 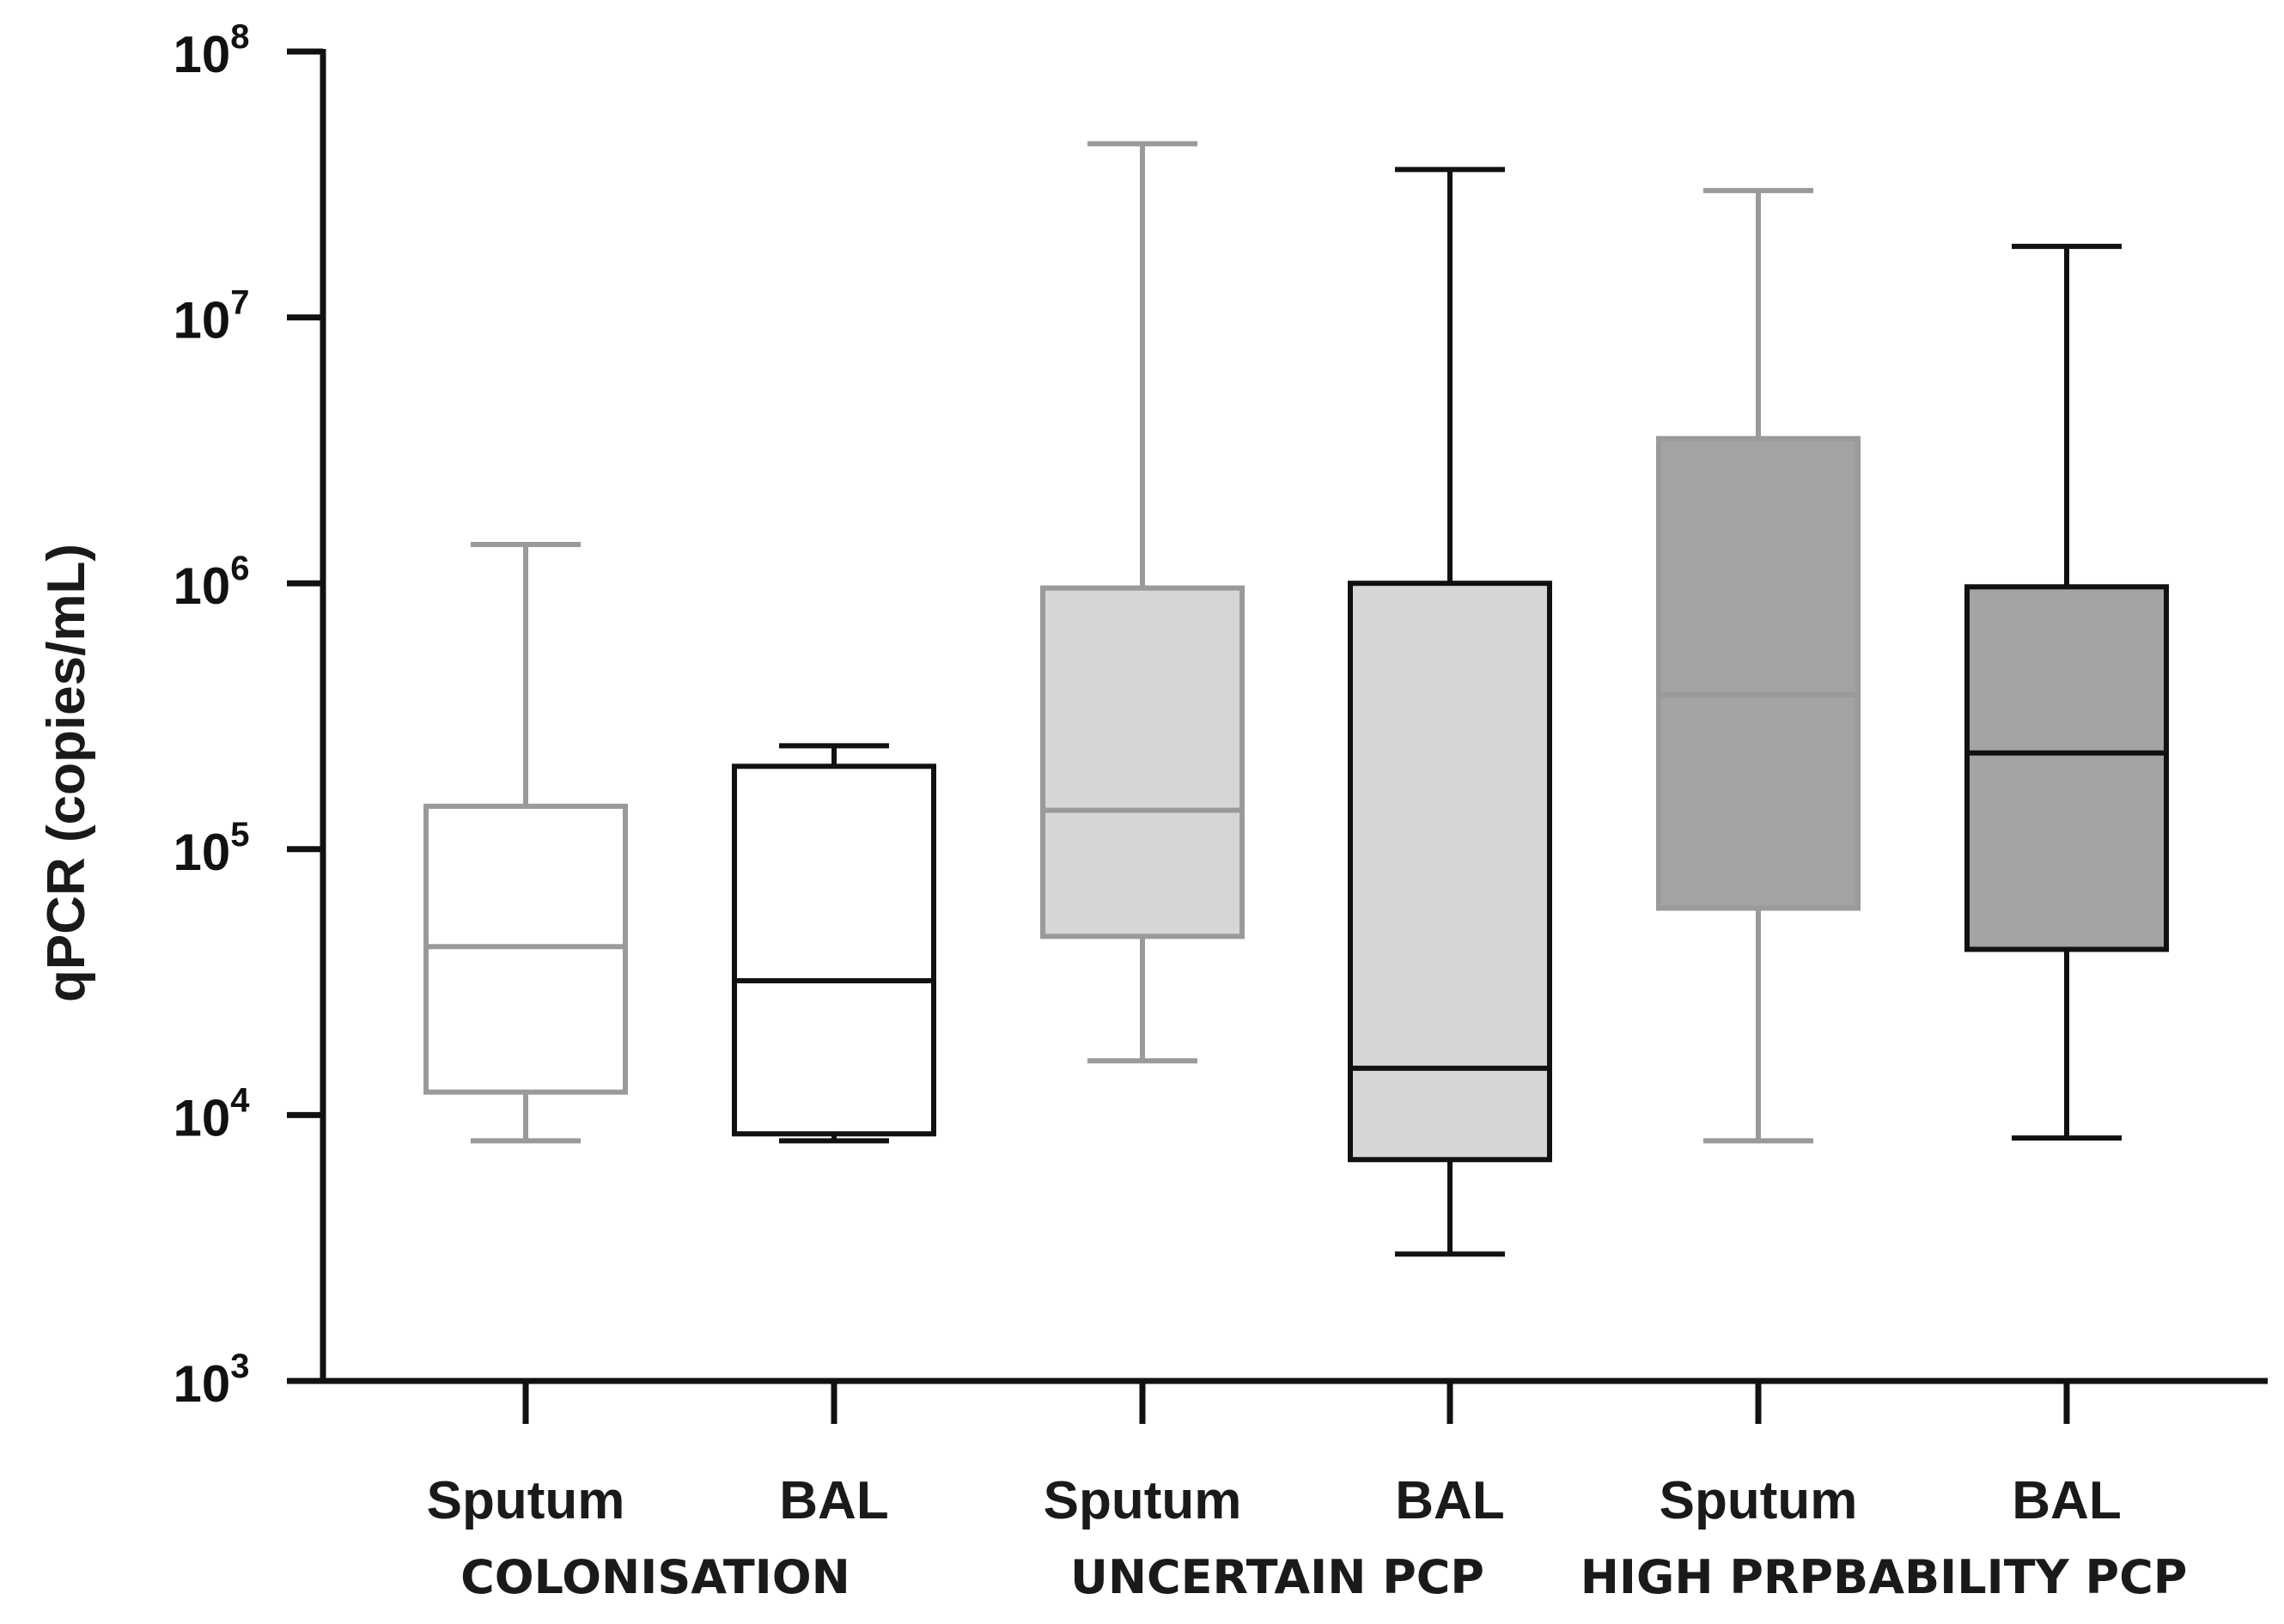 I want to click on box-5-sputum, so click(x=1759, y=665).